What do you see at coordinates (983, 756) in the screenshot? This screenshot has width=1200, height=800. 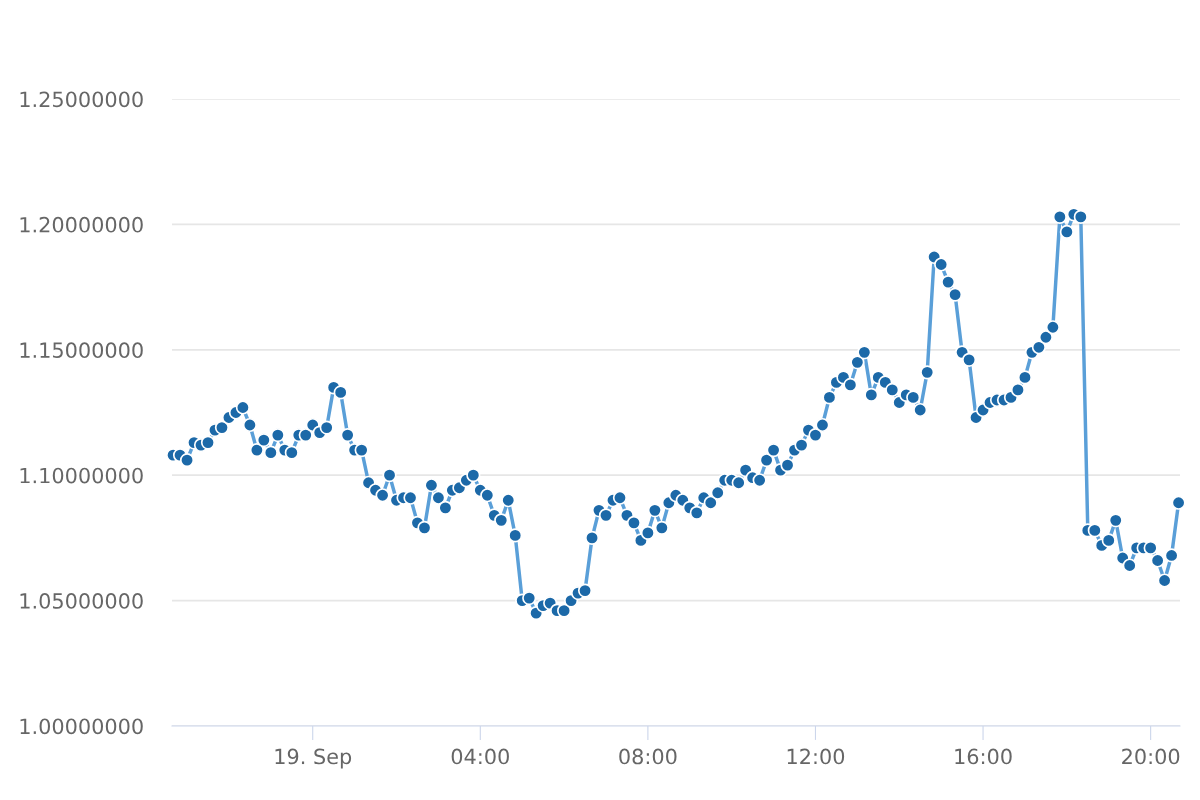 I see `x-tick-label: 16:00` at bounding box center [983, 756].